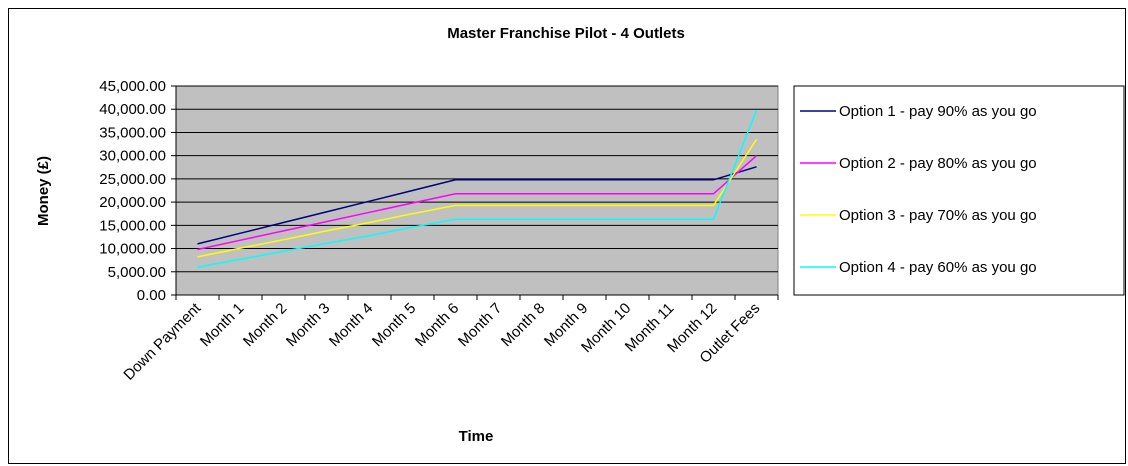 The width and height of the screenshot is (1128, 466). What do you see at coordinates (132, 109) in the screenshot?
I see `y-tick-label: 40,000.00` at bounding box center [132, 109].